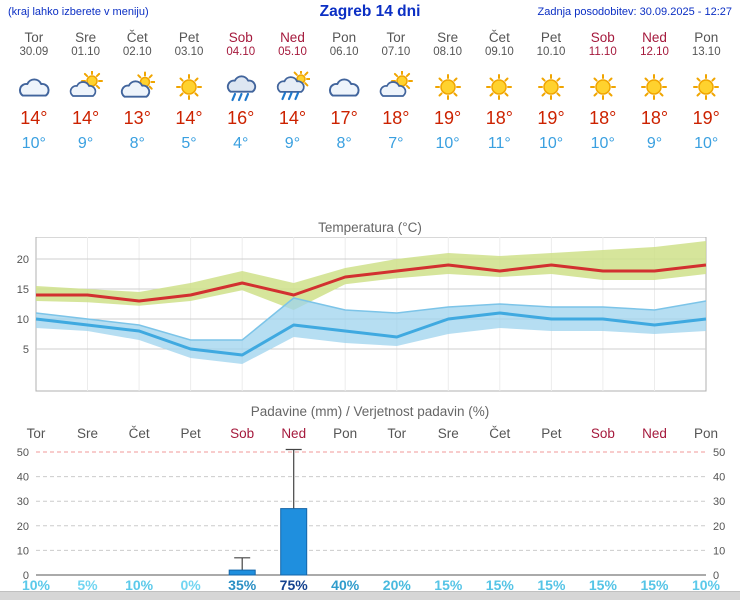  Describe the element at coordinates (23, 260) in the screenshot. I see `temp-axis-label: 20` at that location.